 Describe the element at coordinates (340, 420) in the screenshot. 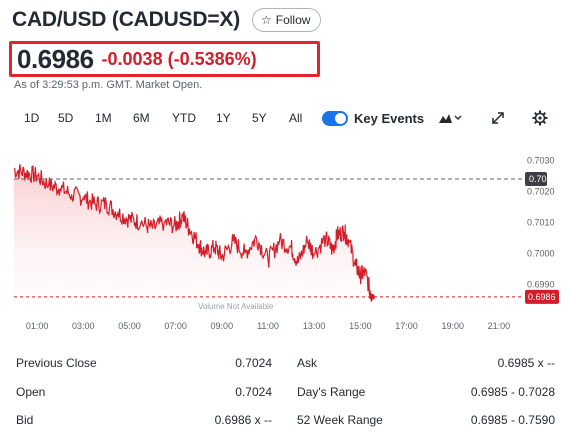

I see `stat-label: 52 Week Range` at that location.